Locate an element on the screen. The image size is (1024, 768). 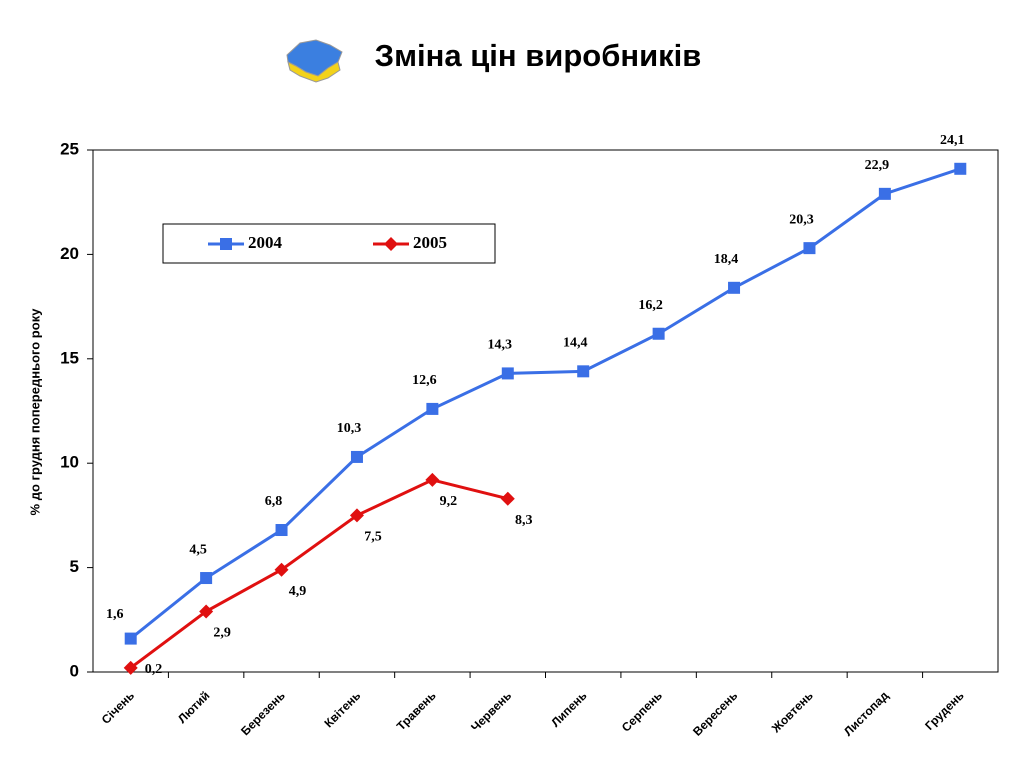
y-tick-label: 15 is located at coordinates (69, 357).